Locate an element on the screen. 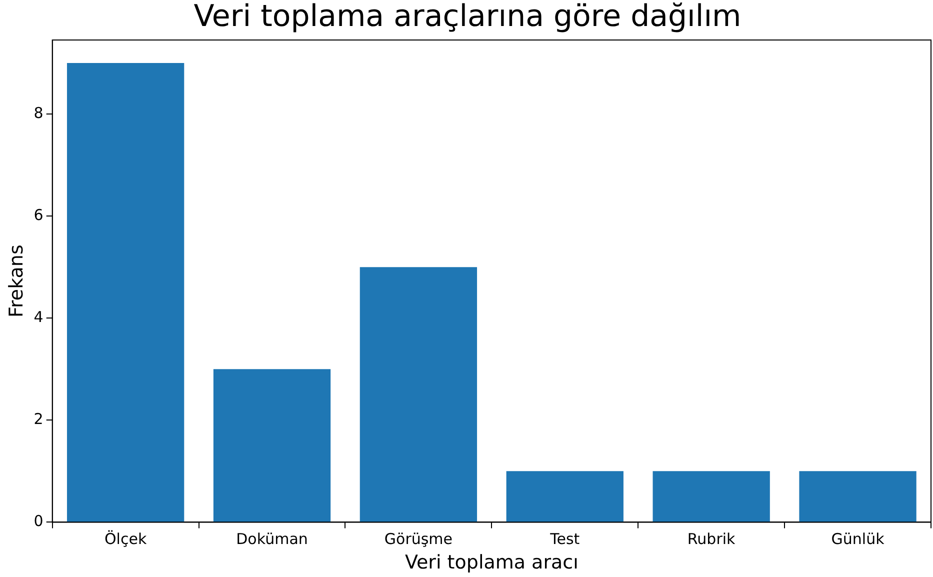  y-tick-label: 8 is located at coordinates (39, 113).